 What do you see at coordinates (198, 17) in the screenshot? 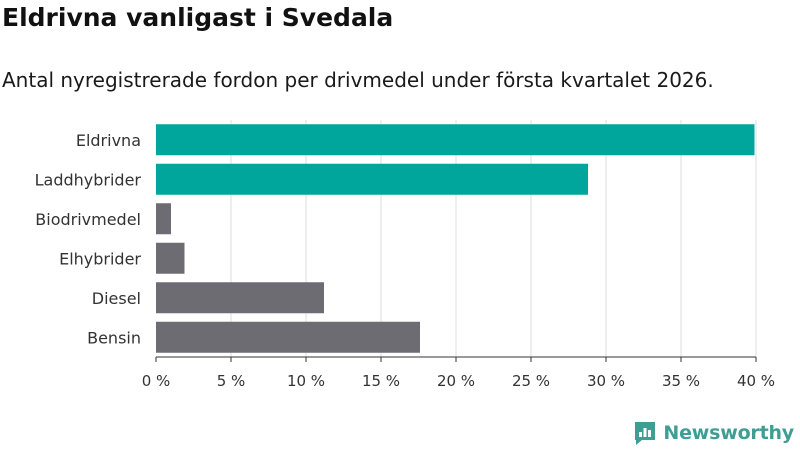
I see `chart-title: Eldrivna vanligast i Svedala` at bounding box center [198, 17].